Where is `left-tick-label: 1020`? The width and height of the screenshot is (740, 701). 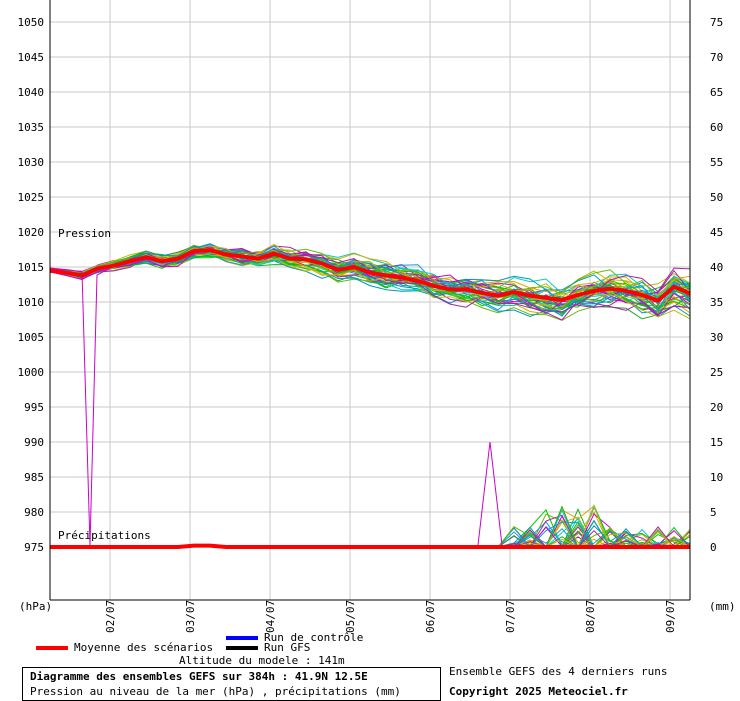
left-tick-label: 1020 is located at coordinates (31, 232).